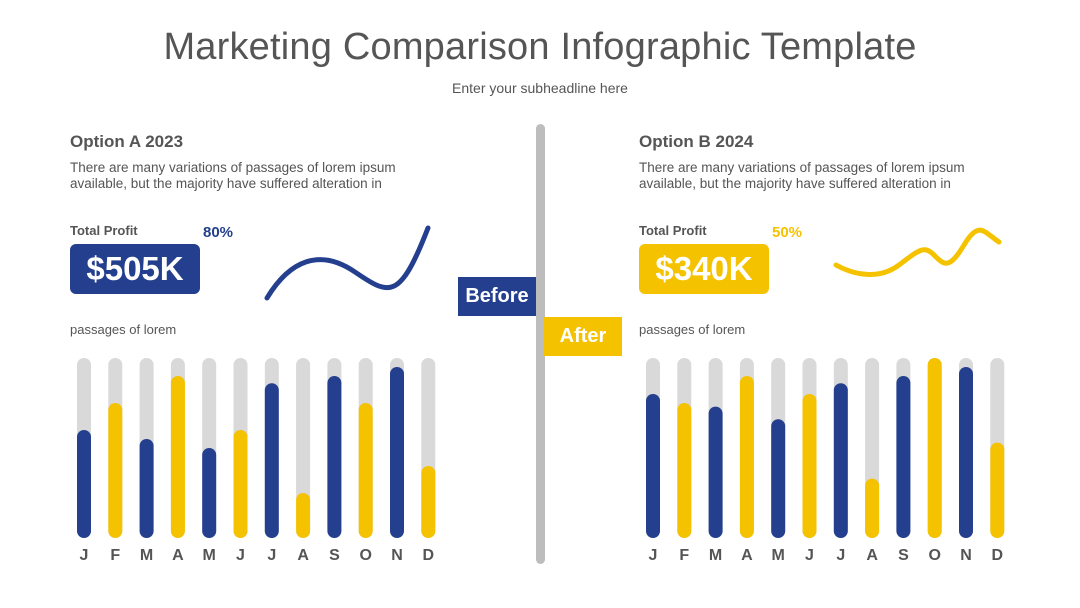 The height and width of the screenshot is (608, 1080). I want to click on option-b-profit-value: $340K, so click(704, 269).